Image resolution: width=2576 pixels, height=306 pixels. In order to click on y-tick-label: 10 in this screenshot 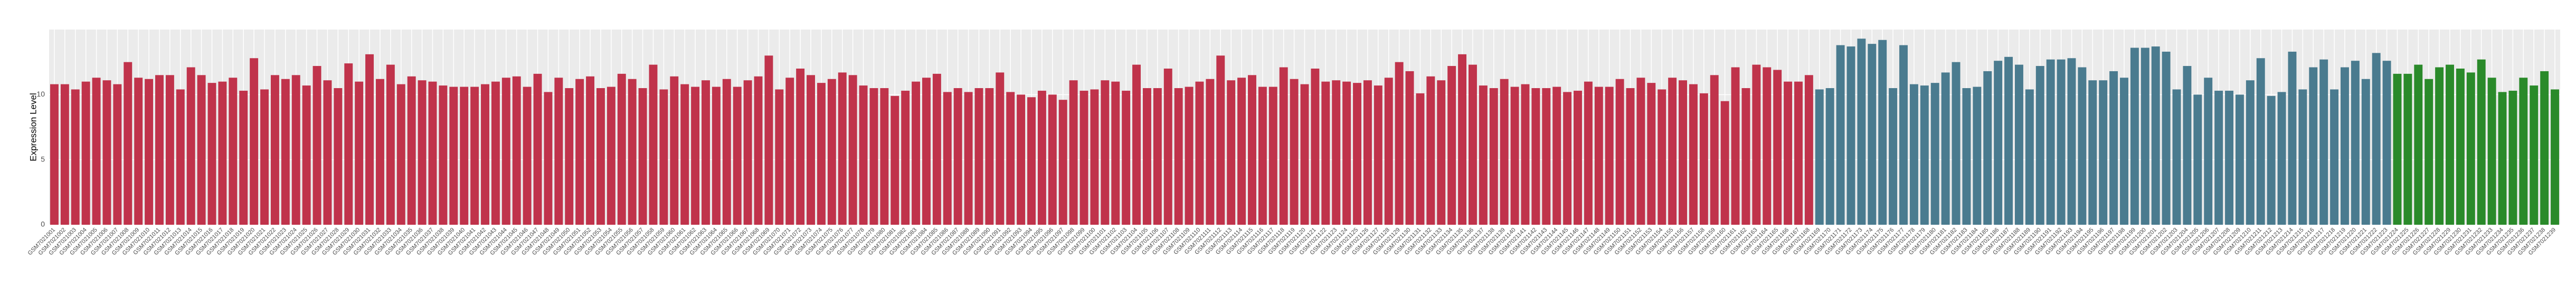, I will do `click(40, 94)`.